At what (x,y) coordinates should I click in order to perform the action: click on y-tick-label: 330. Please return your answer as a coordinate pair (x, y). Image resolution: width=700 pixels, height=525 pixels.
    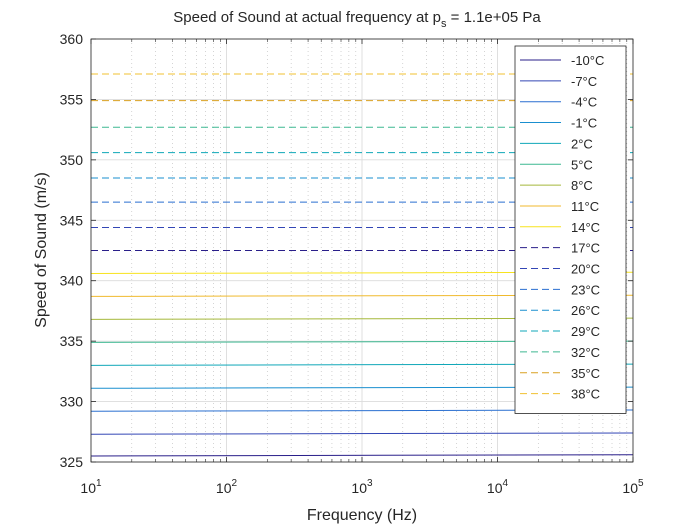
    Looking at the image, I should click on (72, 402).